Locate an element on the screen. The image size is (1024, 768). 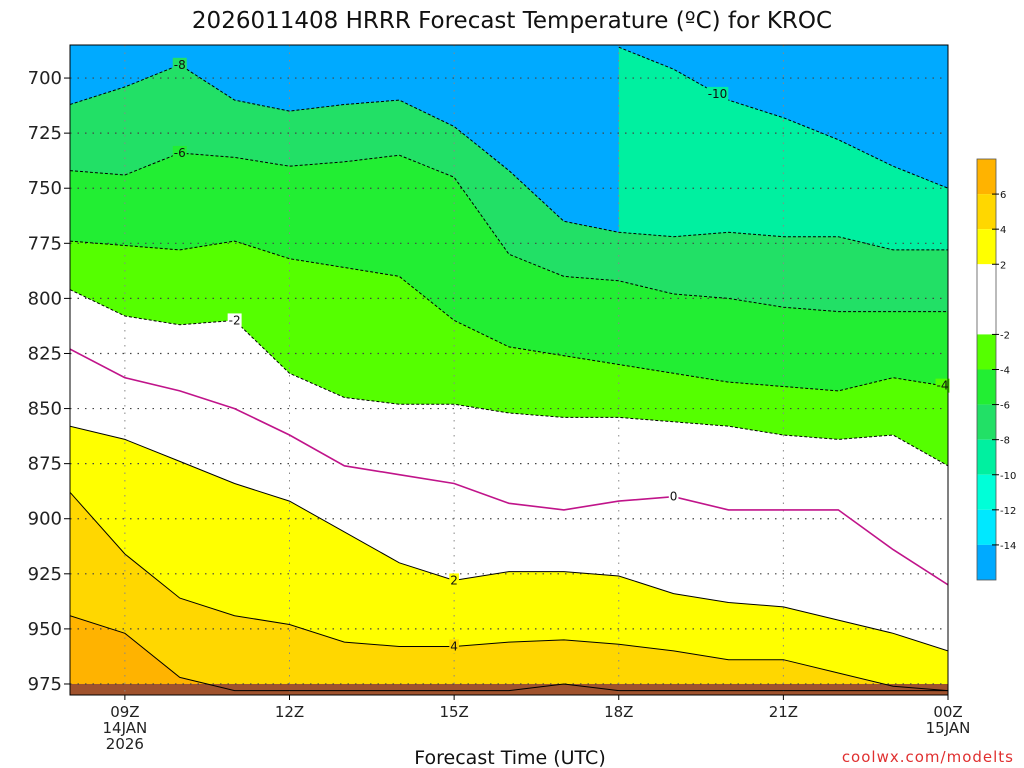
y-tick-label-900: 900 is located at coordinates (45, 519).